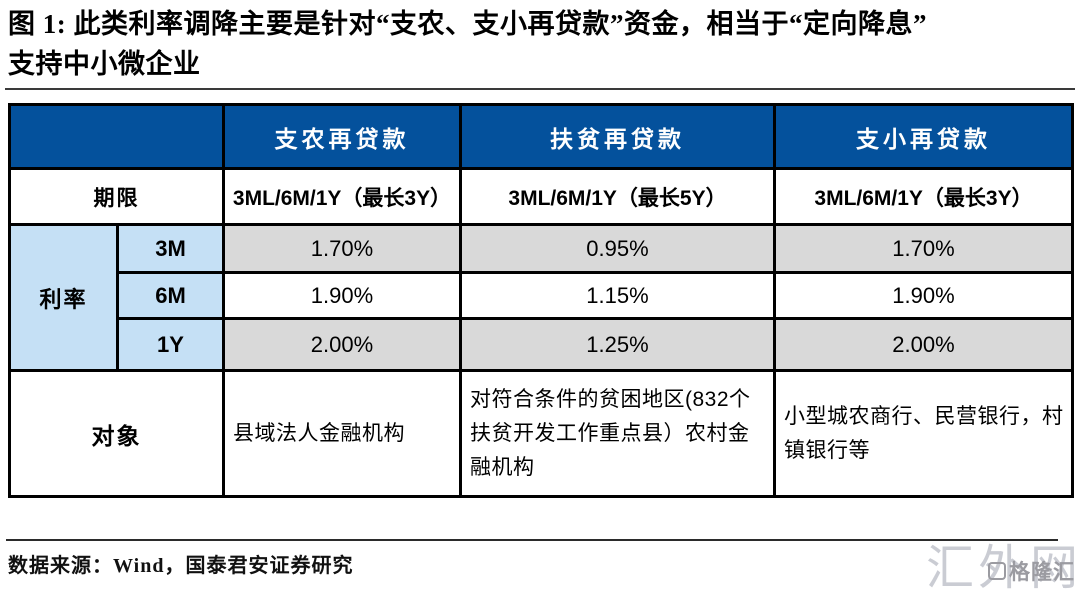 Image resolution: width=1080 pixels, height=598 pixels. Describe the element at coordinates (997, 571) in the screenshot. I see `watermark-logo-icon` at that location.